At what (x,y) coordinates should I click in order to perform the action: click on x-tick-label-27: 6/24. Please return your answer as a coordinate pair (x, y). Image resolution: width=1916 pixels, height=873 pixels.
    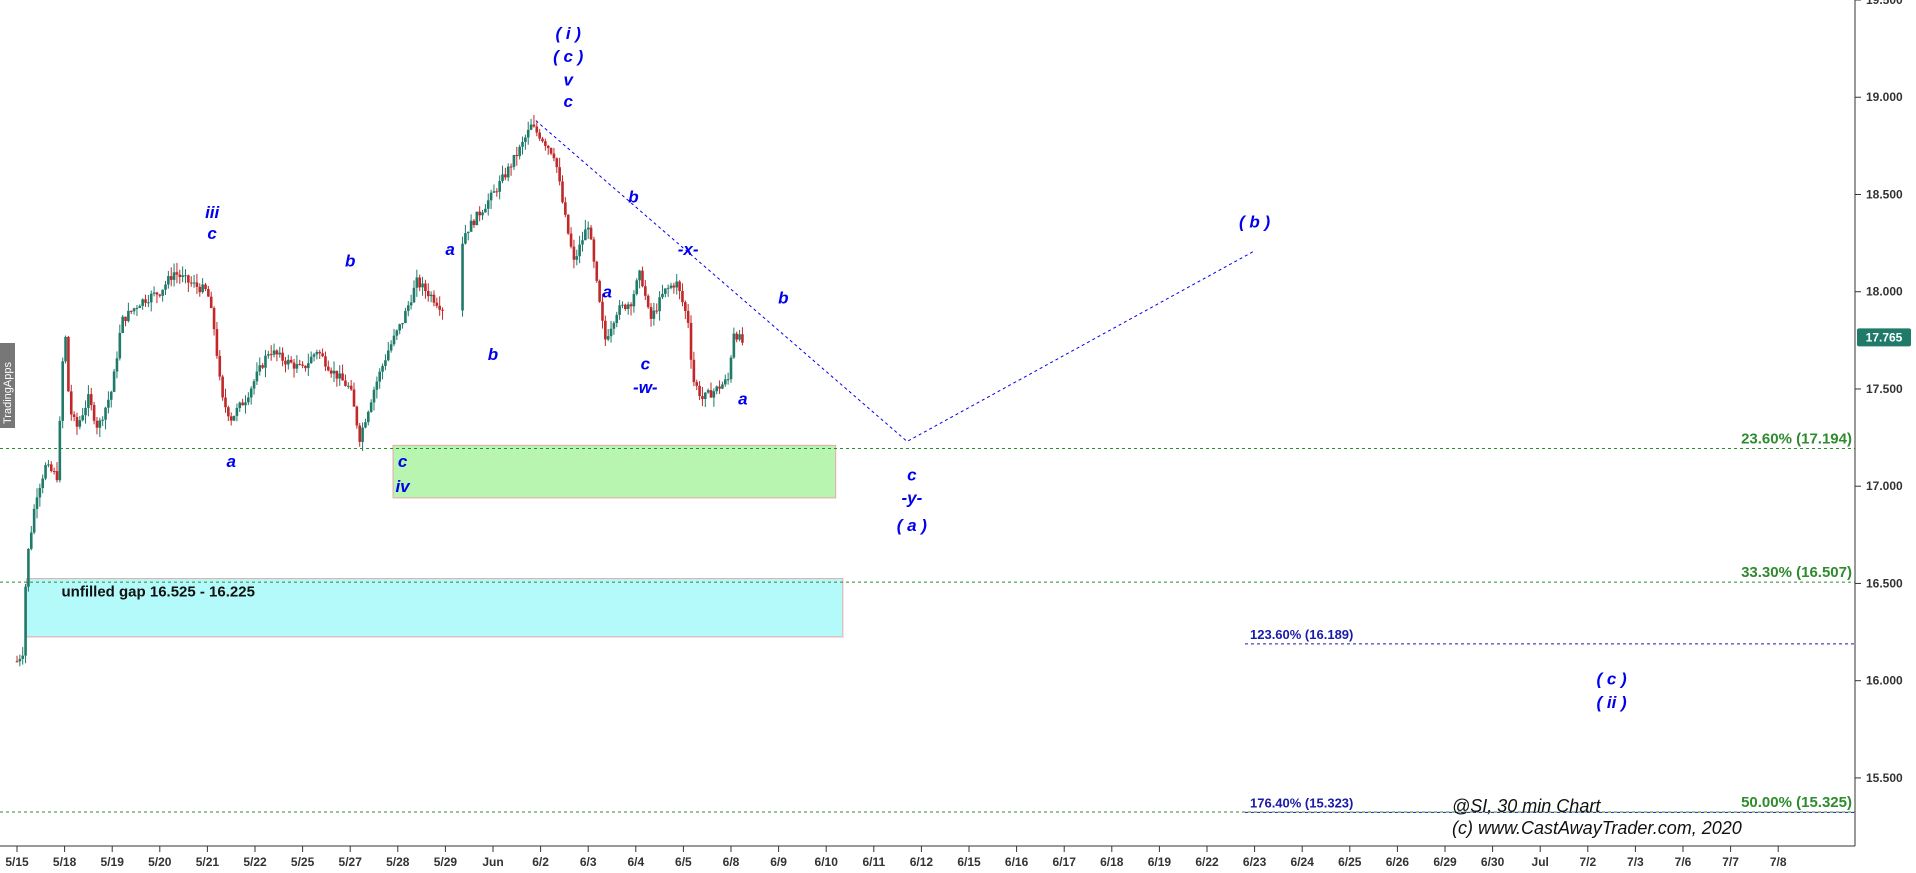
    Looking at the image, I should click on (1303, 862).